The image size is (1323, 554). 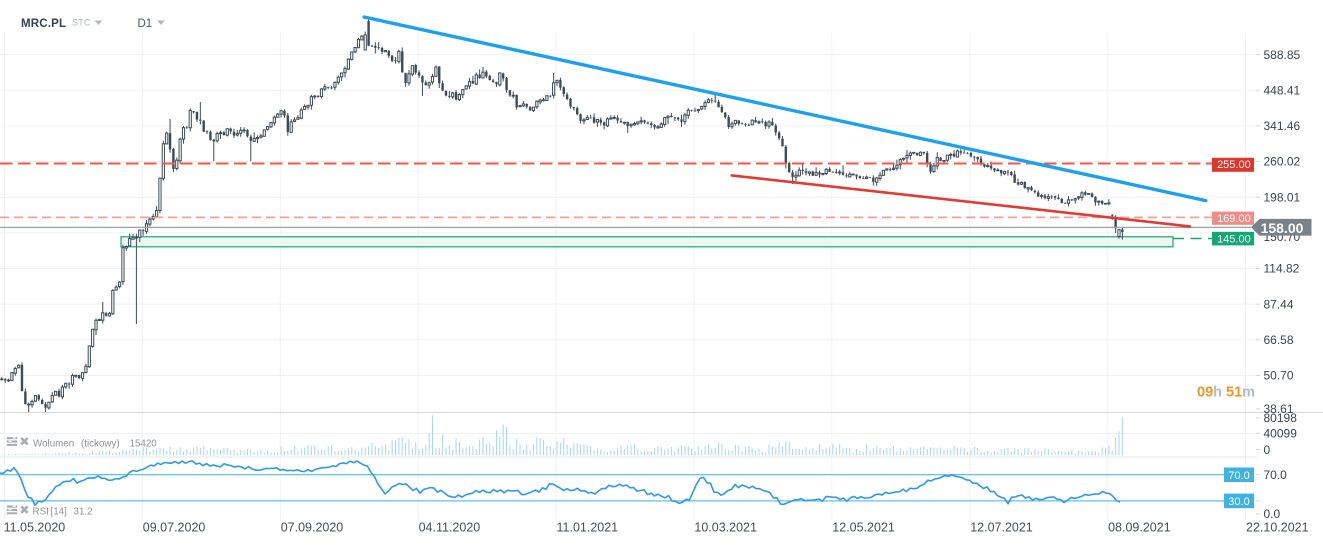 I want to click on svg-text: MRC.PL, so click(x=43, y=24).